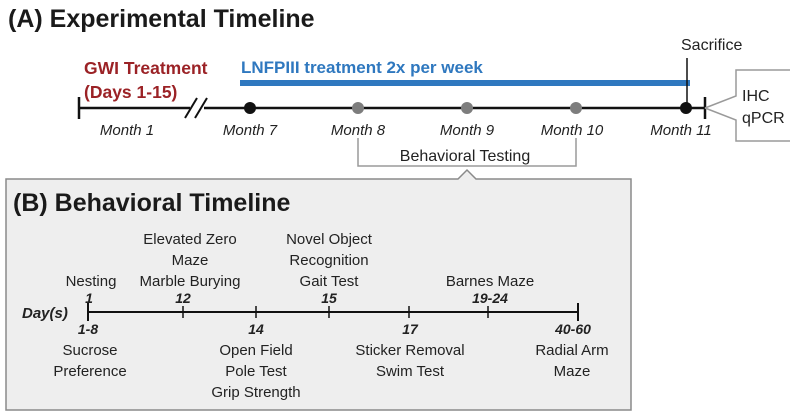  I want to click on month-9-label: Month 9, so click(467, 130).